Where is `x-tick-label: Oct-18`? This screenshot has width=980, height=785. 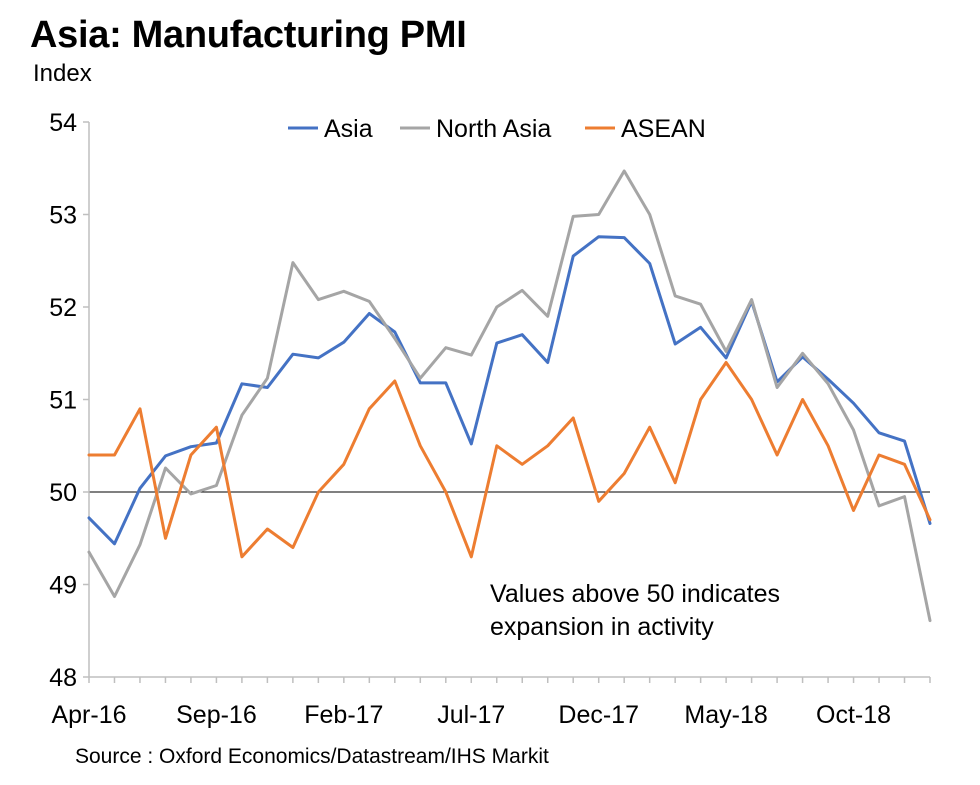
x-tick-label: Oct-18 is located at coordinates (853, 715).